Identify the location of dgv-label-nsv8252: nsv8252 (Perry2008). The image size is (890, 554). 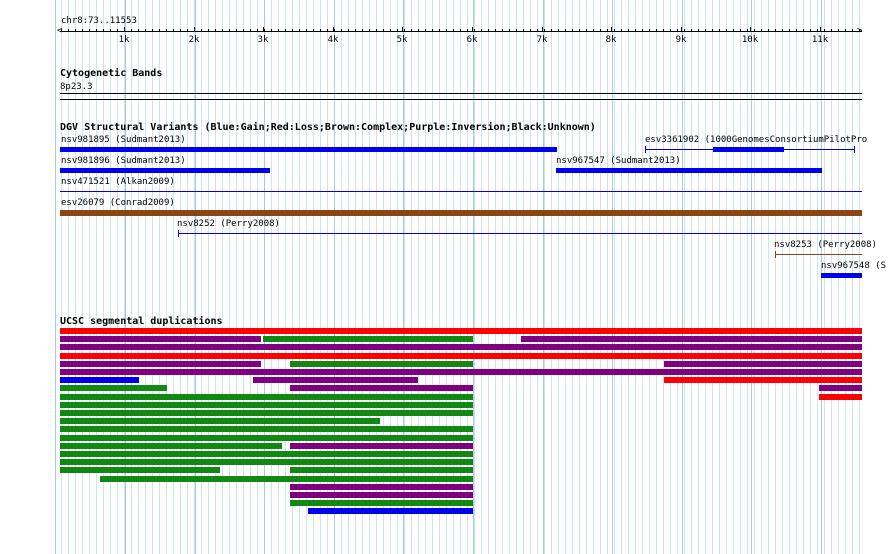
(228, 224).